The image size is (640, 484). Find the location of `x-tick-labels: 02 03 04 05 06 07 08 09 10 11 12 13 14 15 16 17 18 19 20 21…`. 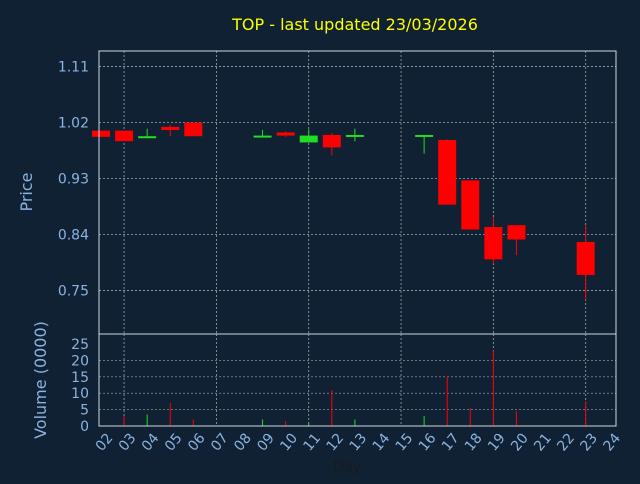

x-tick-labels: 02 03 04 05 06 07 08 09 10 11 12 13 14 15 16 17 18 19 20 21… is located at coordinates (359, 442).